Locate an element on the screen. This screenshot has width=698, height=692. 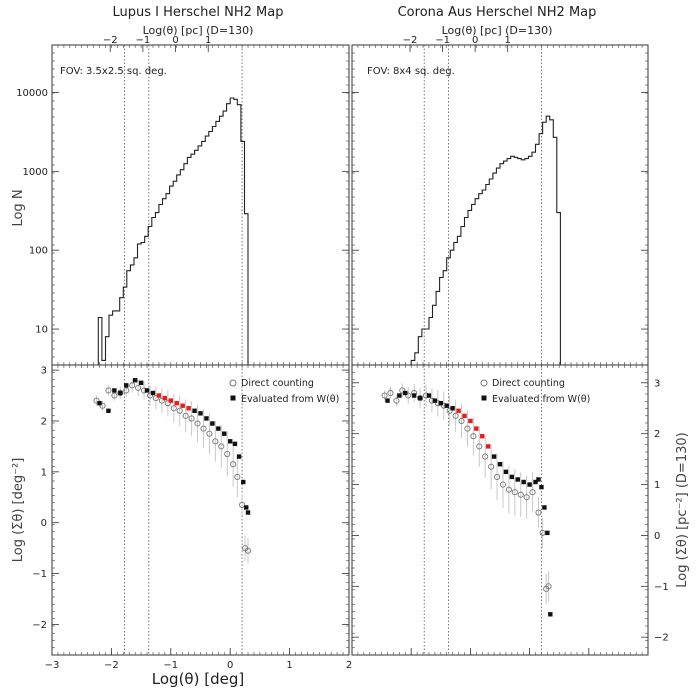
y-tick-label: 1000 is located at coordinates (35, 172).